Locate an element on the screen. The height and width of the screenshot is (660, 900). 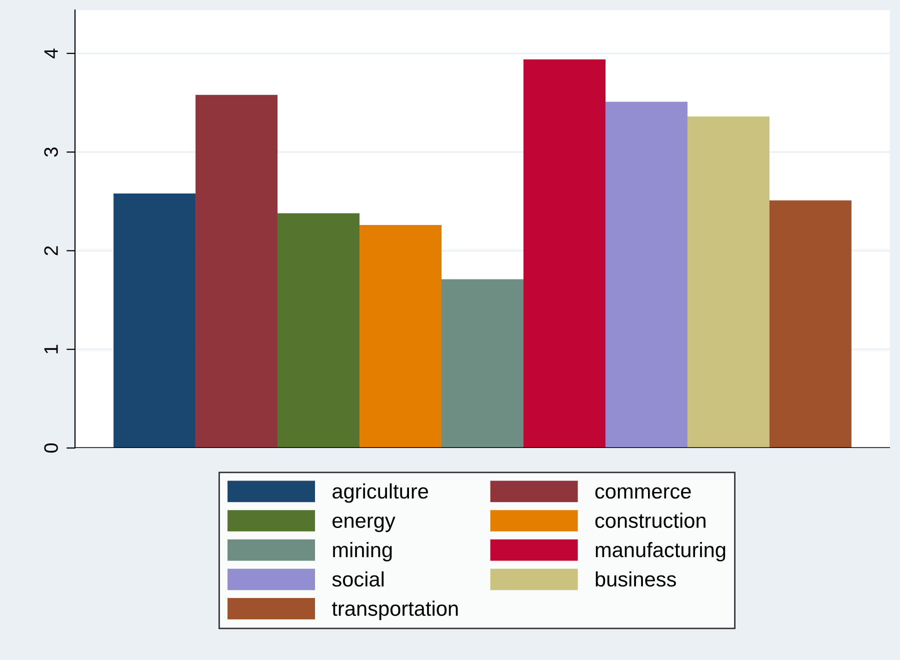
y-tick-label: 3 is located at coordinates (51, 152).